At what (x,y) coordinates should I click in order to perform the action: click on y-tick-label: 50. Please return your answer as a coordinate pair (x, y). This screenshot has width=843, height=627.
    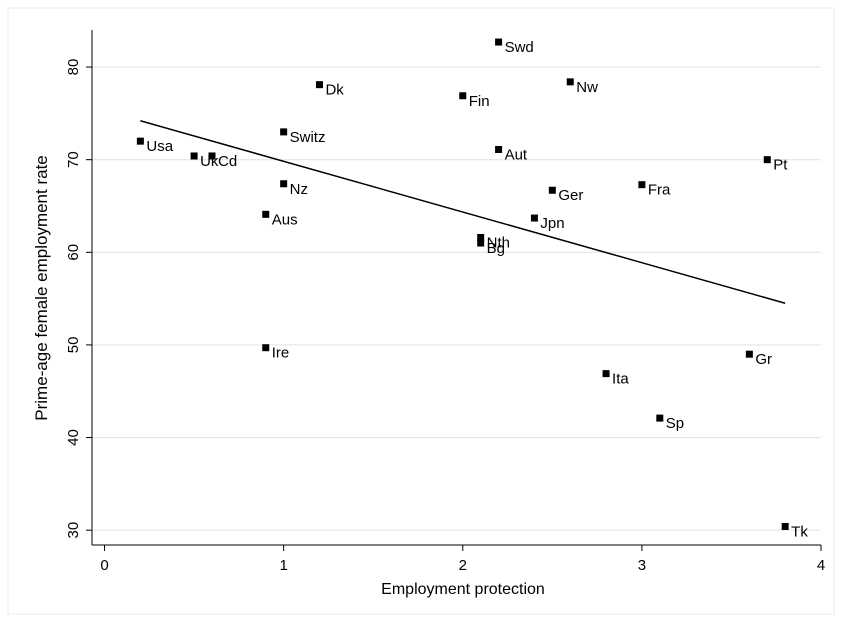
    Looking at the image, I should click on (73, 345).